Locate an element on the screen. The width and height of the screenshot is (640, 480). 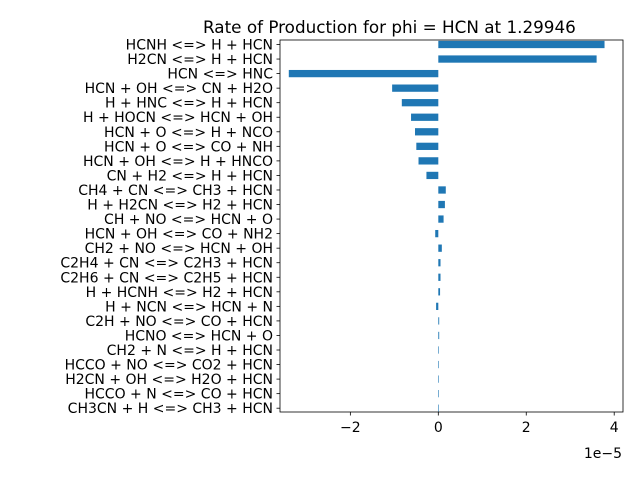
category-label: HCN <=> HNC is located at coordinates (220, 75).